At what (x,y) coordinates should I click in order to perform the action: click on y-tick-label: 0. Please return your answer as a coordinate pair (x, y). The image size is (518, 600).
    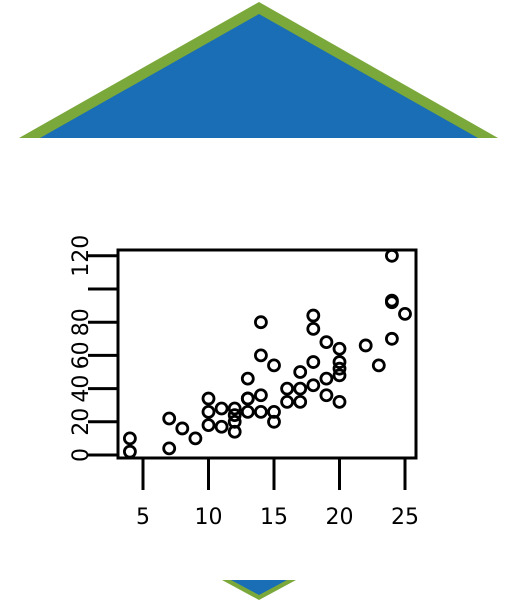
    Looking at the image, I should click on (81, 455).